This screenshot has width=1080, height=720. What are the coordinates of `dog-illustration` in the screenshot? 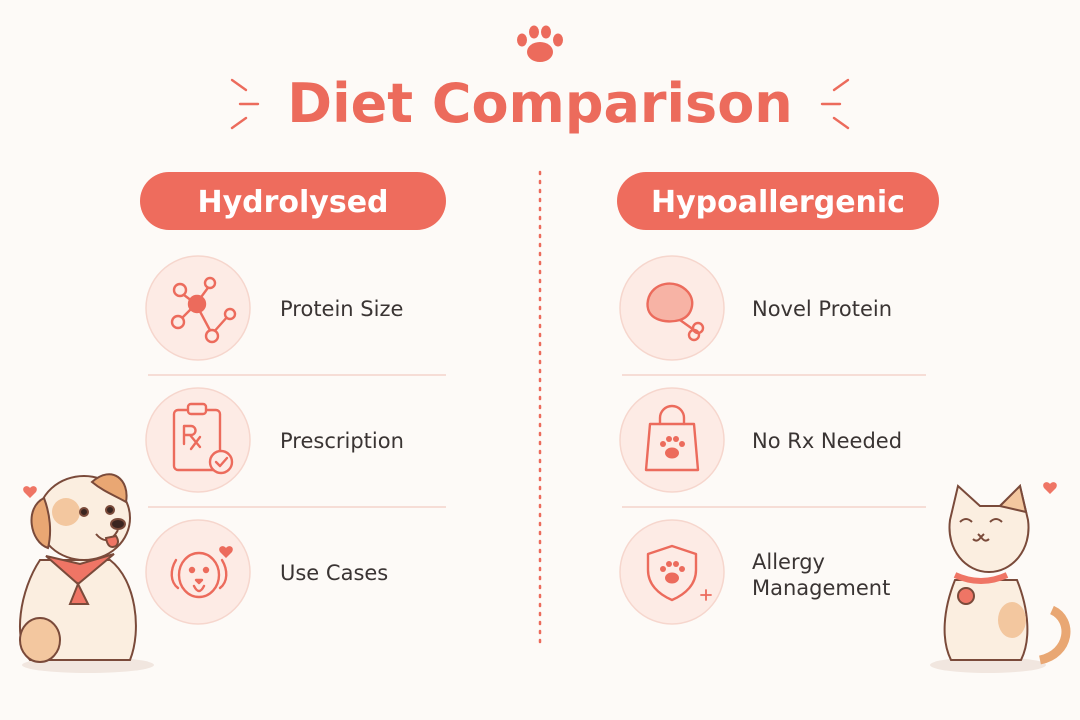 It's located at (86, 573).